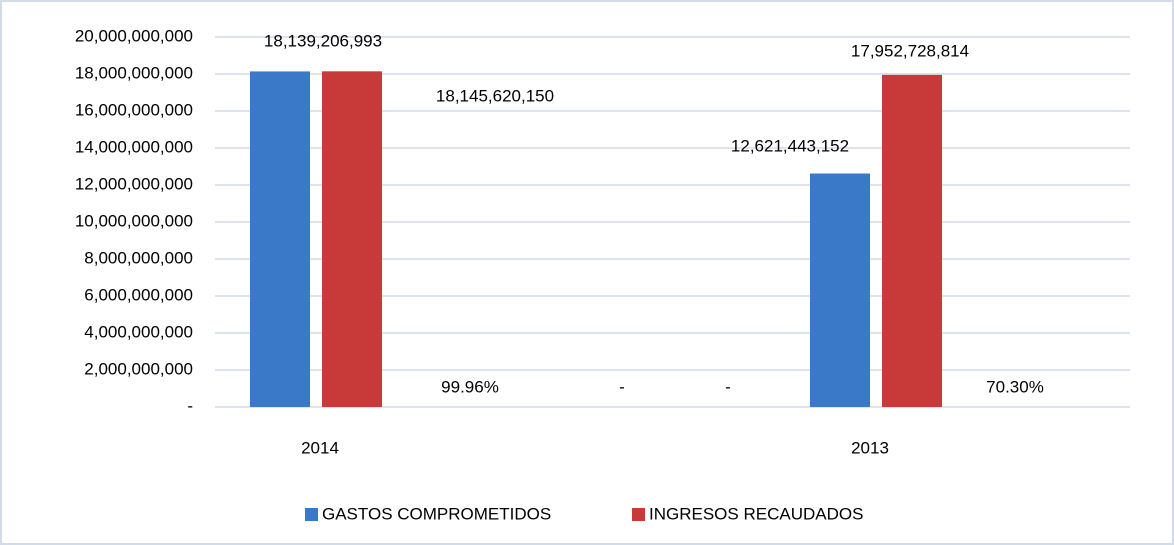  I want to click on annotation: 99.96%, so click(470, 386).